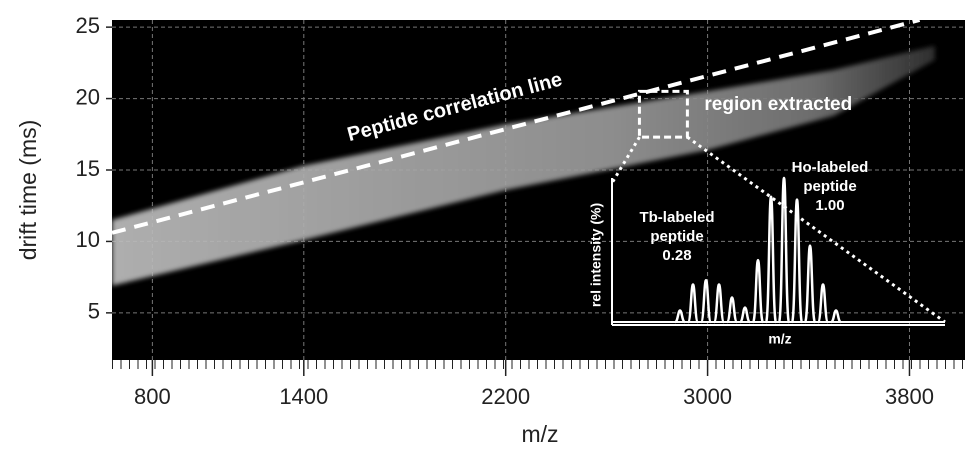  I want to click on inset-y-label: rel intensity (%), so click(596, 255).